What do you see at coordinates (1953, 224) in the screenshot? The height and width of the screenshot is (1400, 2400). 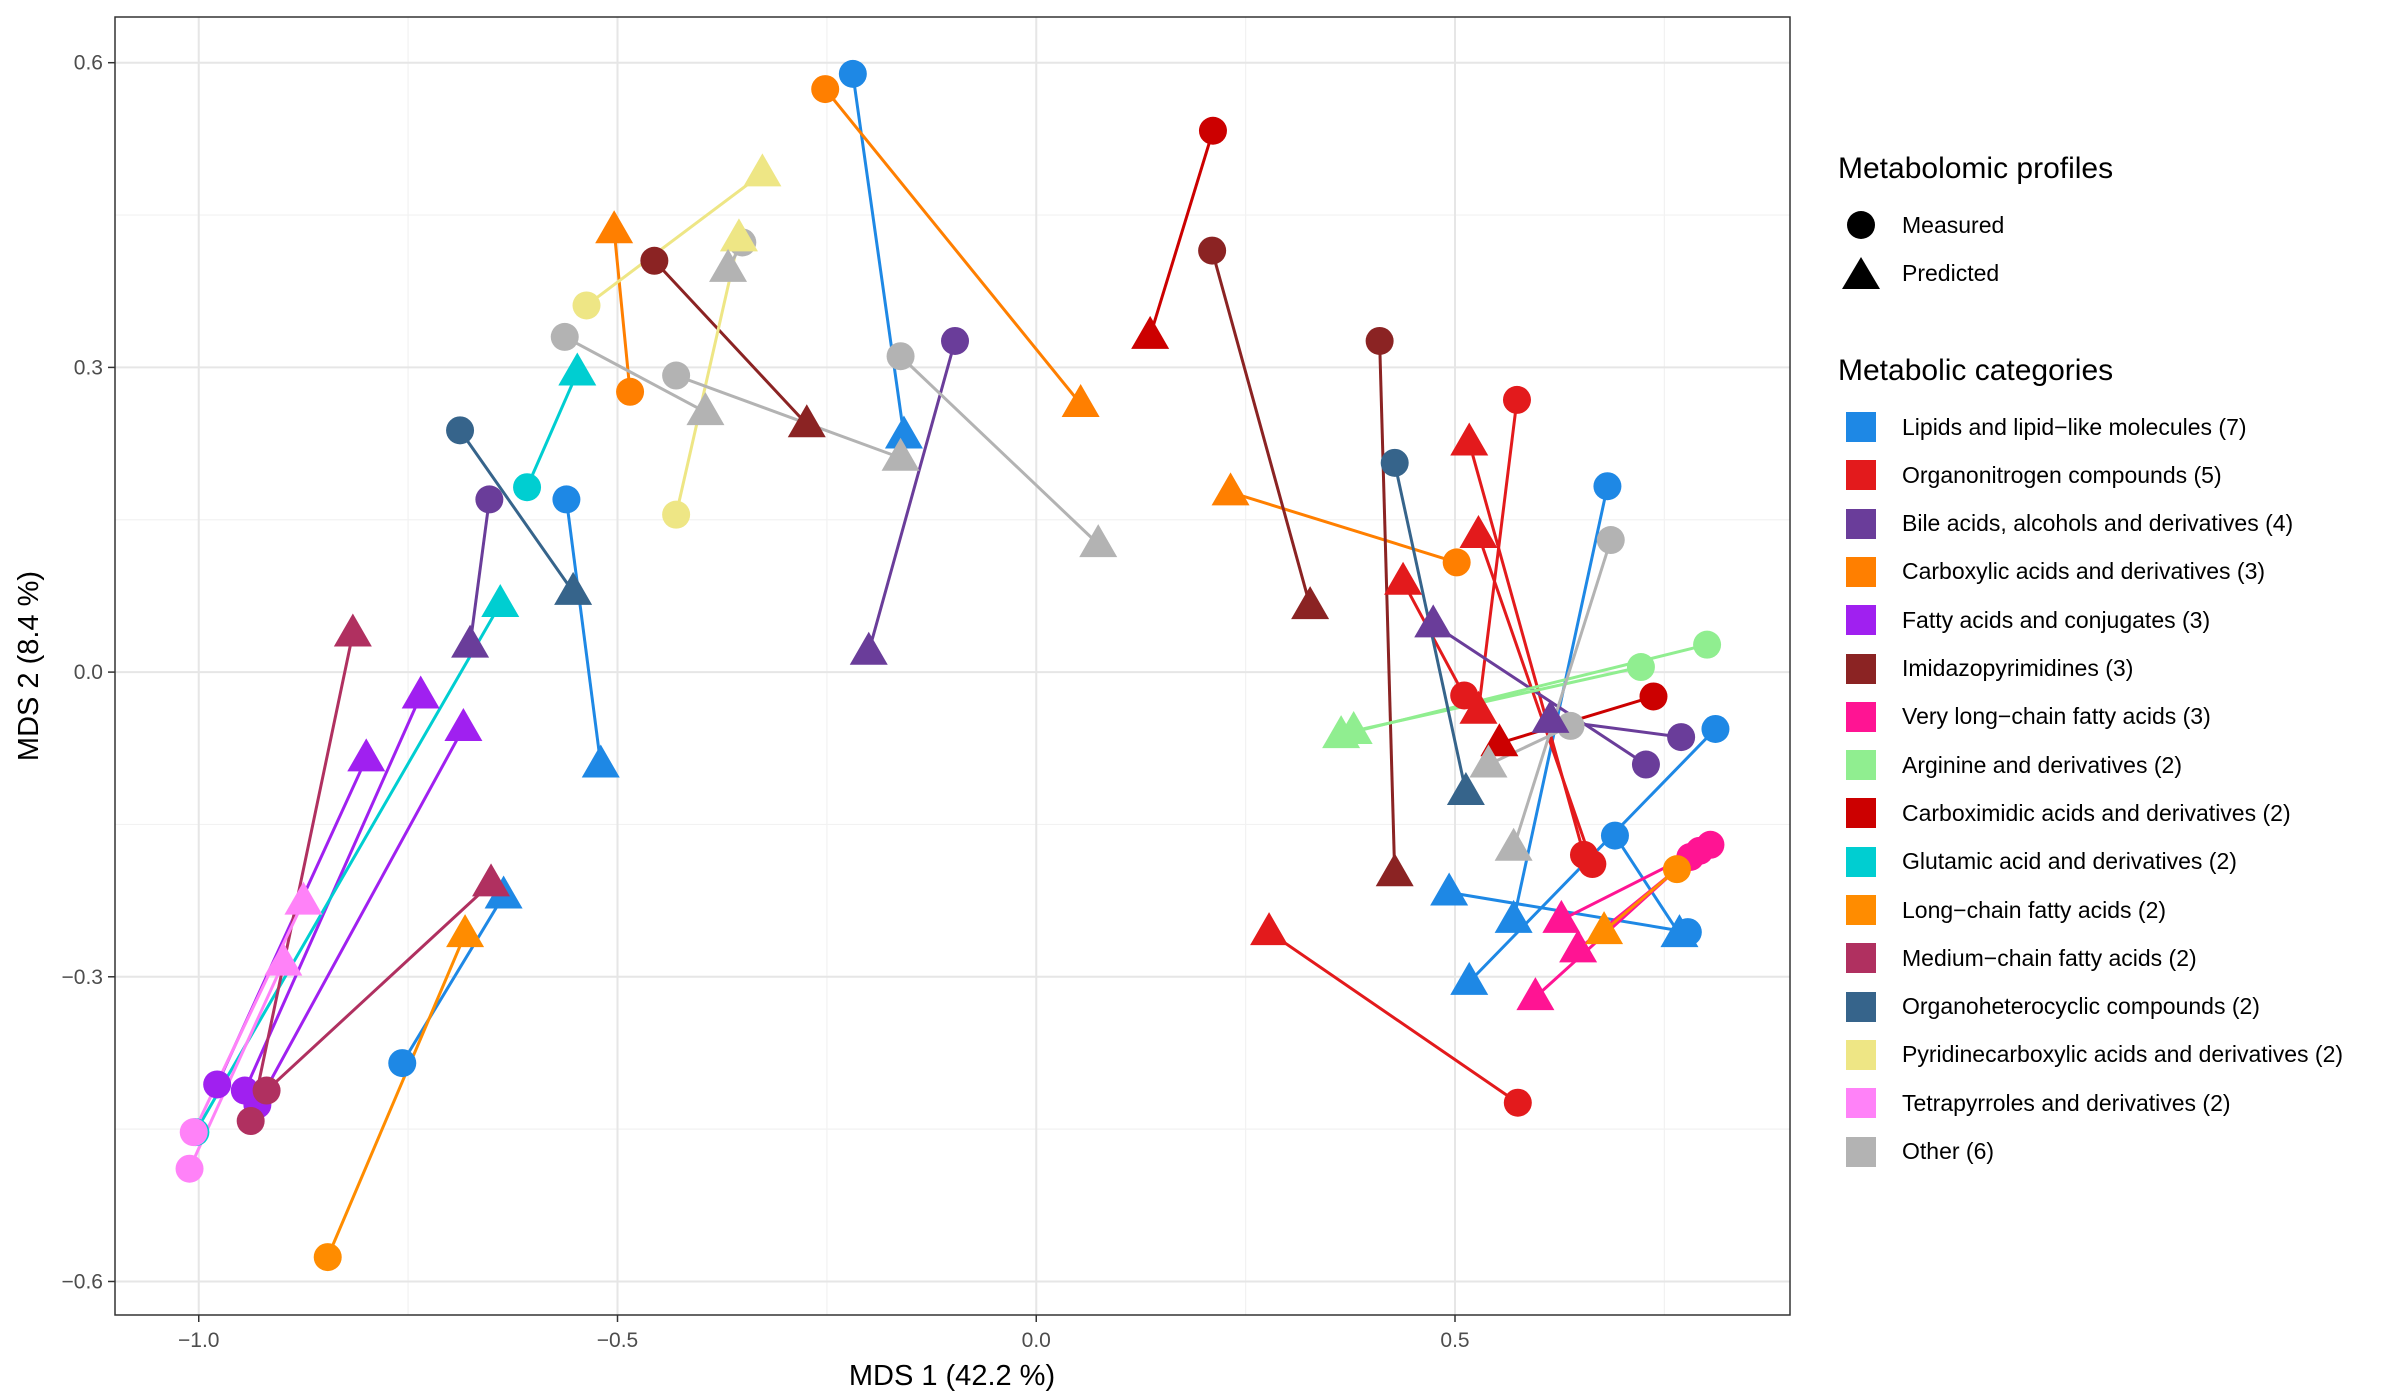 I see `legend-label: Measured` at bounding box center [1953, 224].